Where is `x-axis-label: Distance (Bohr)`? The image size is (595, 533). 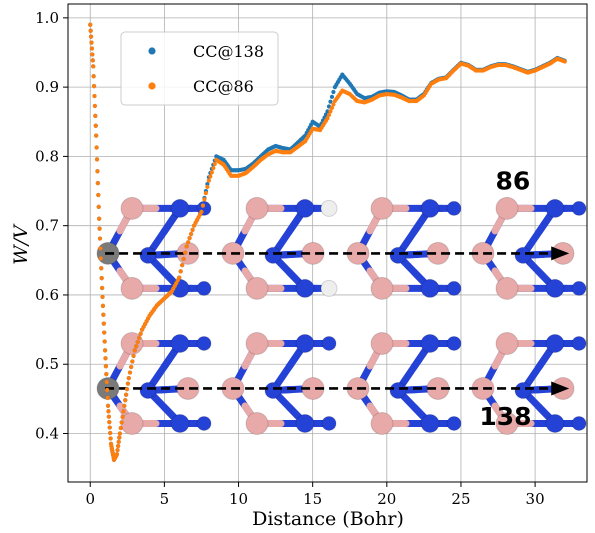 x-axis-label: Distance (Bohr) is located at coordinates (328, 519).